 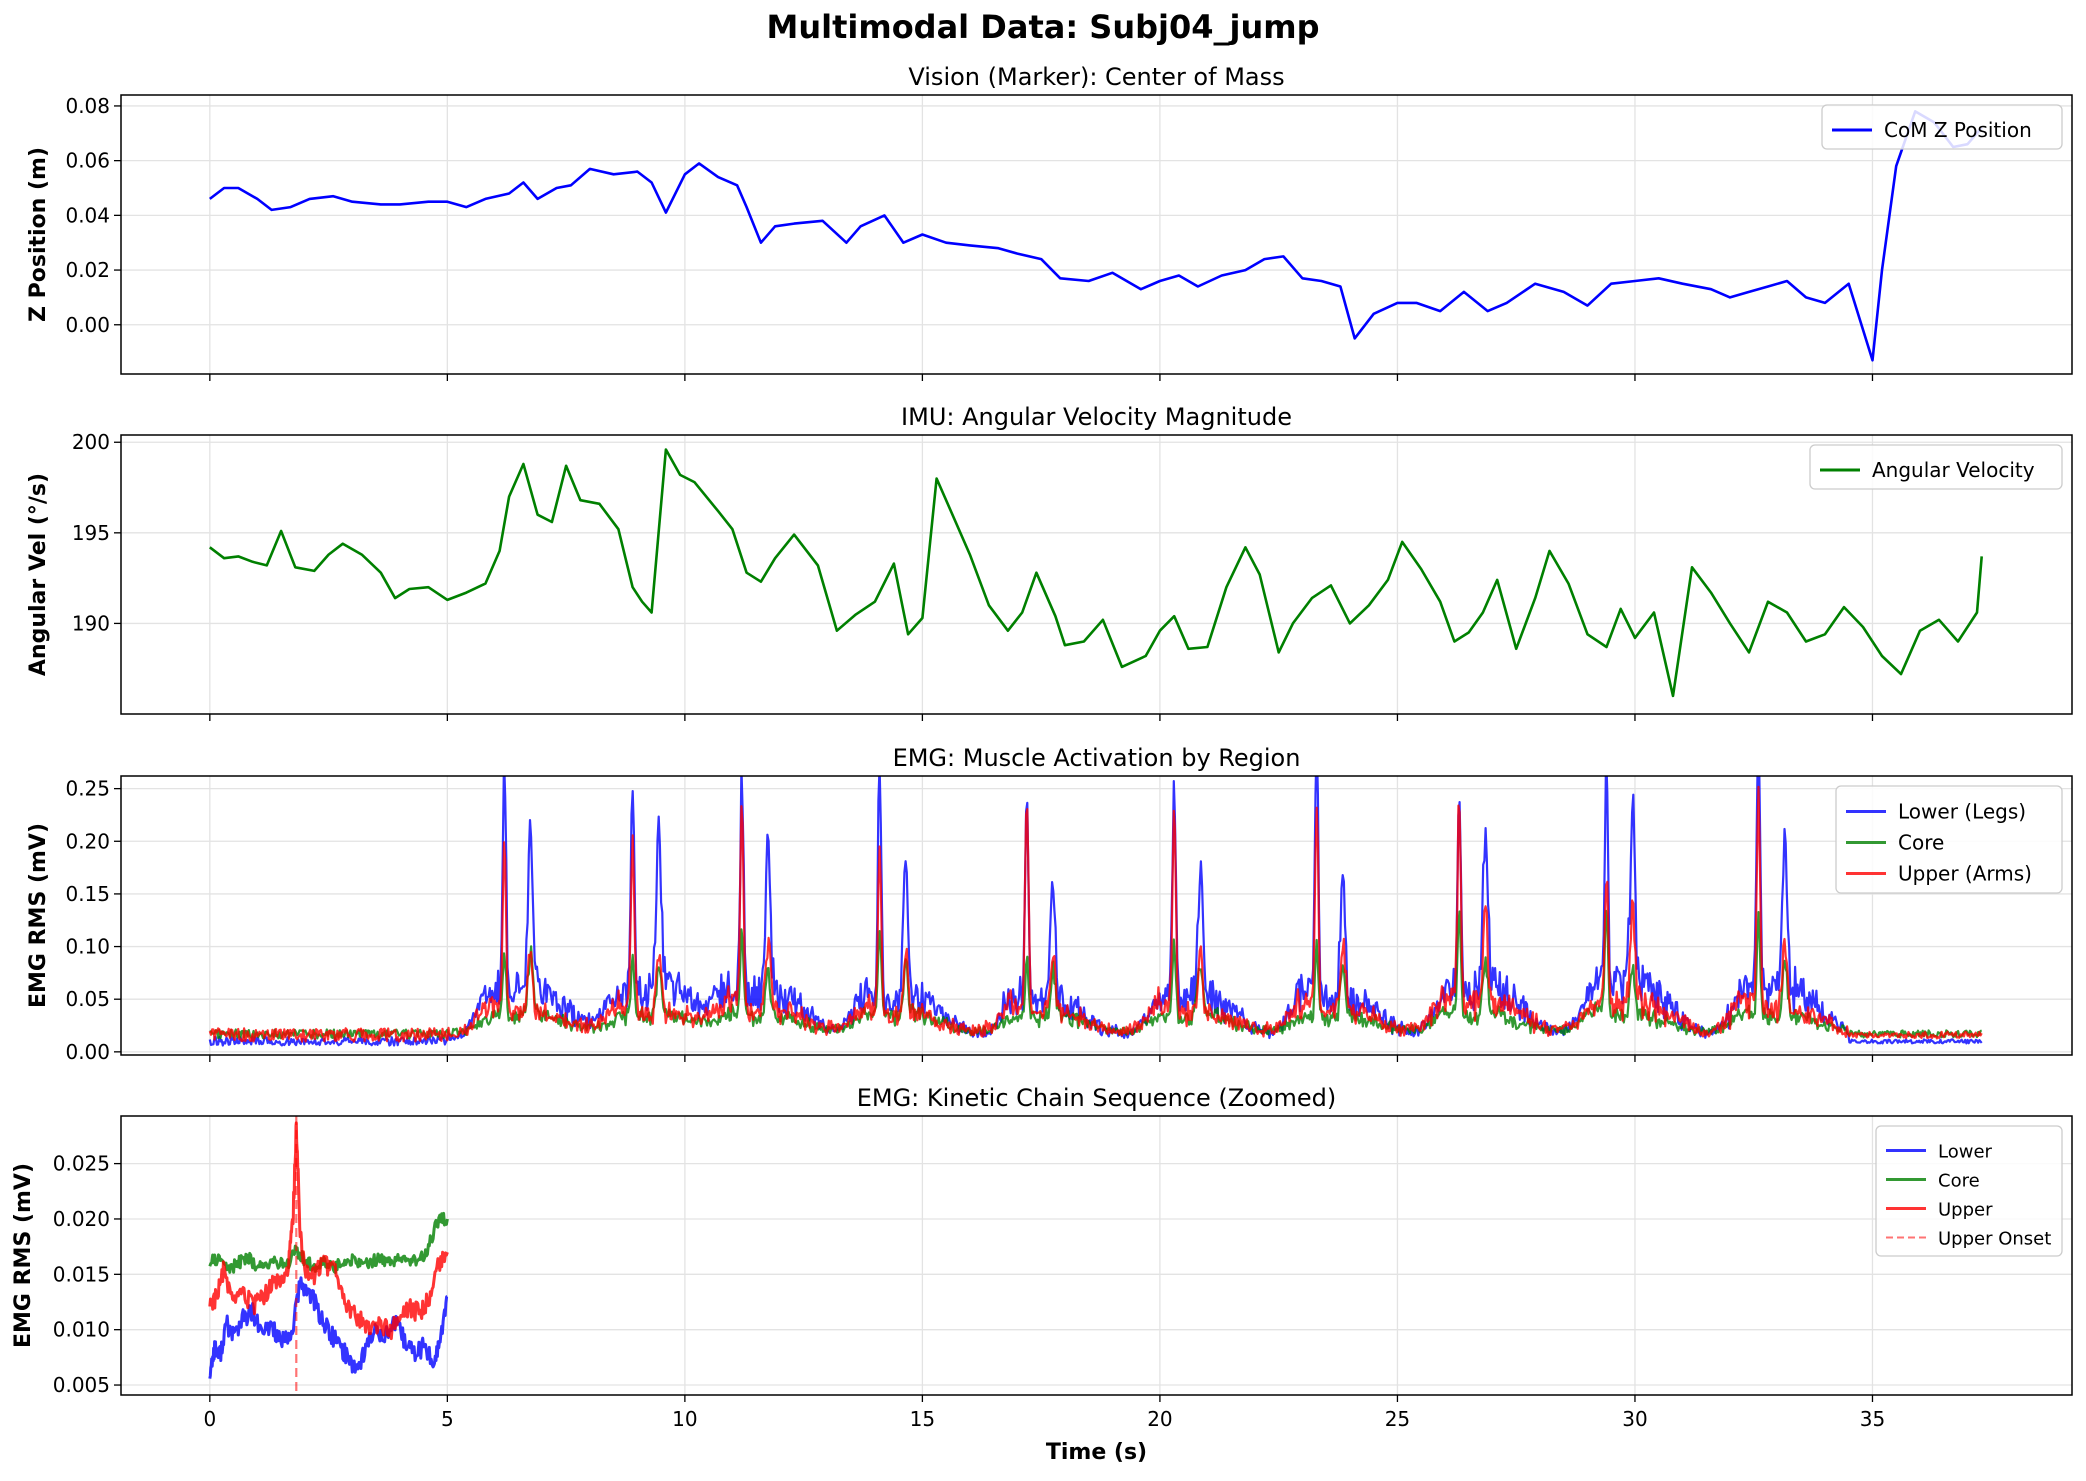 I want to click on series-line-com-z-position, so click(x=1096, y=236).